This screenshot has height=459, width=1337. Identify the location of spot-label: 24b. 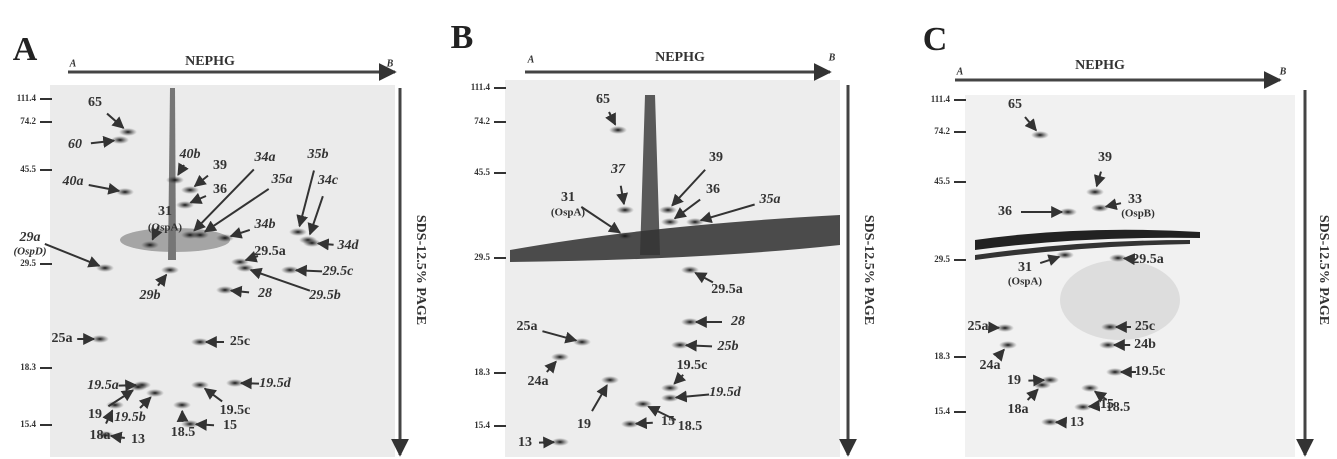
(1145, 344).